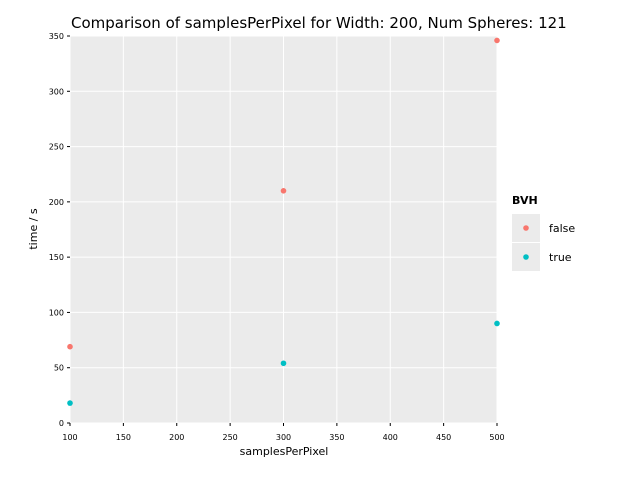 This screenshot has width=640, height=480. I want to click on x-tick-label: 250, so click(229, 437).